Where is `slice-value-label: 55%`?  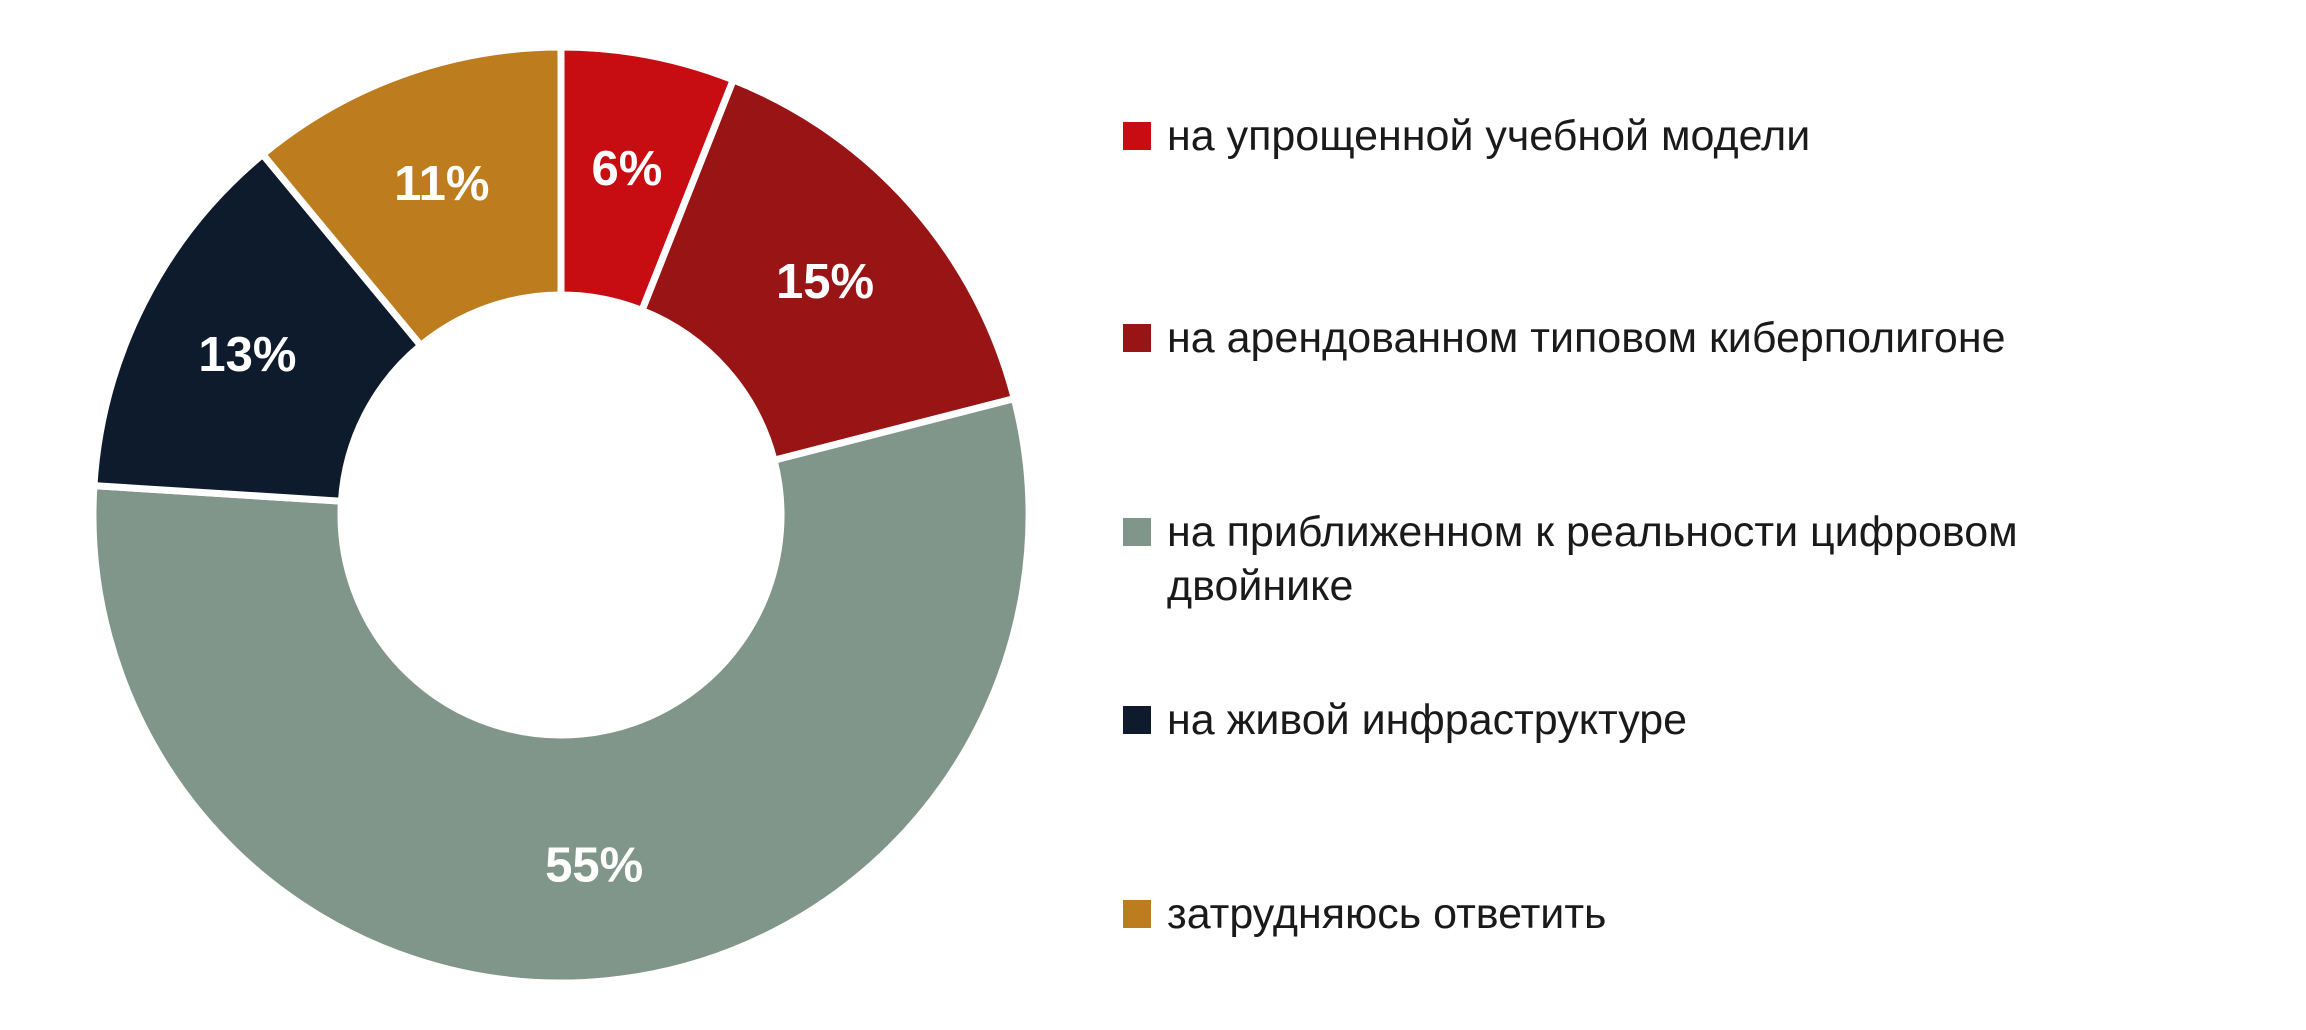
slice-value-label: 55% is located at coordinates (594, 865).